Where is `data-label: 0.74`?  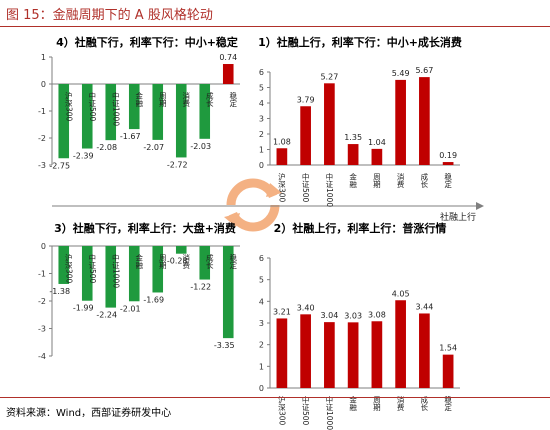
data-label: 0.74 is located at coordinates (228, 57).